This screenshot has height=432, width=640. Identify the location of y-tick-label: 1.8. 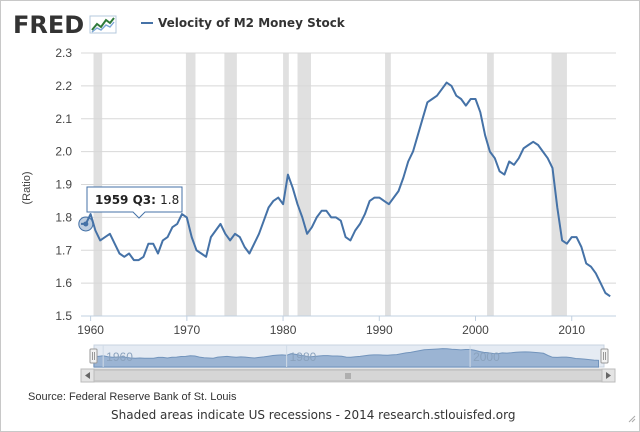
(63, 217).